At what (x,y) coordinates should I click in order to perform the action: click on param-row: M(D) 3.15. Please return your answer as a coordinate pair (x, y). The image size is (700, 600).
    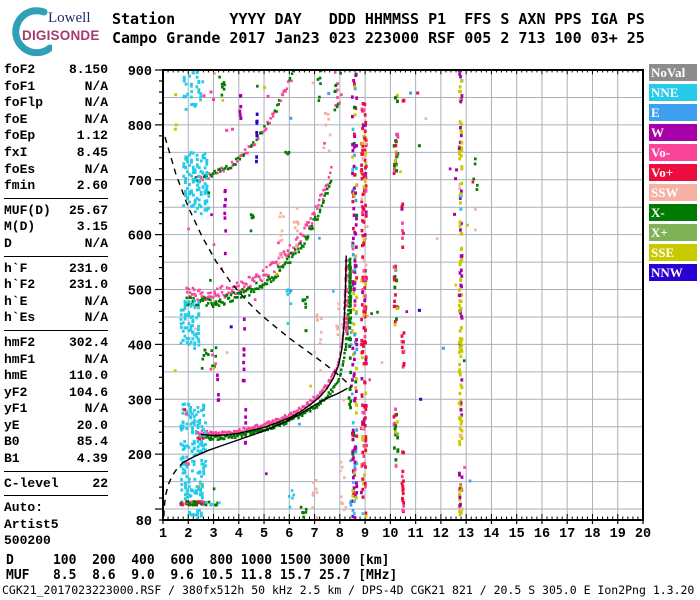
    Looking at the image, I should click on (56, 227).